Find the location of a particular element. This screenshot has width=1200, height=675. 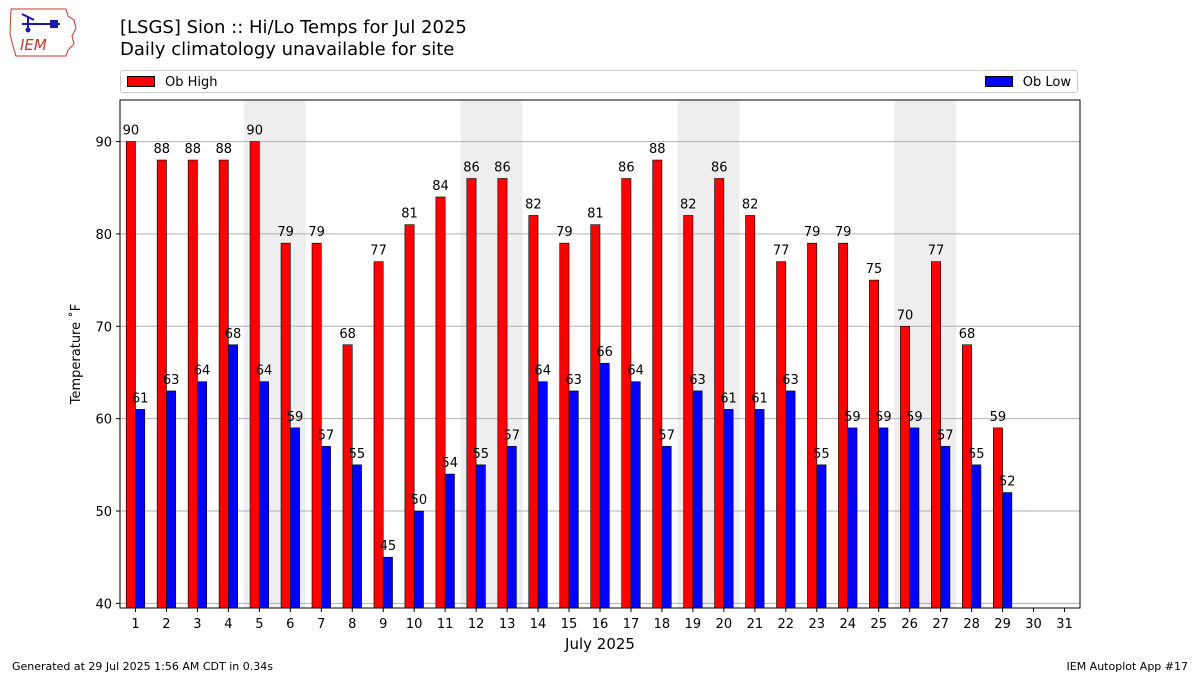

x-tick-label-25: 25 is located at coordinates (878, 624).